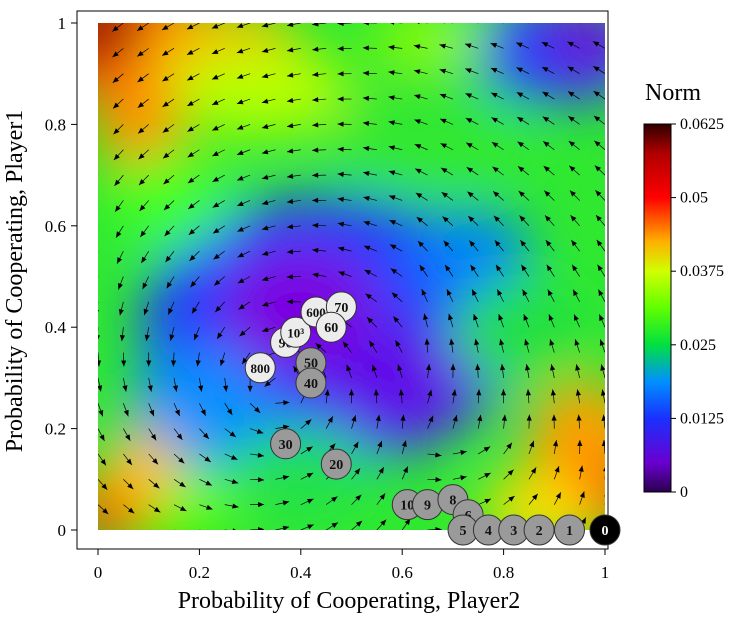  Describe the element at coordinates (295, 332) in the screenshot. I see `trajectory-marker-label: 10³` at that location.